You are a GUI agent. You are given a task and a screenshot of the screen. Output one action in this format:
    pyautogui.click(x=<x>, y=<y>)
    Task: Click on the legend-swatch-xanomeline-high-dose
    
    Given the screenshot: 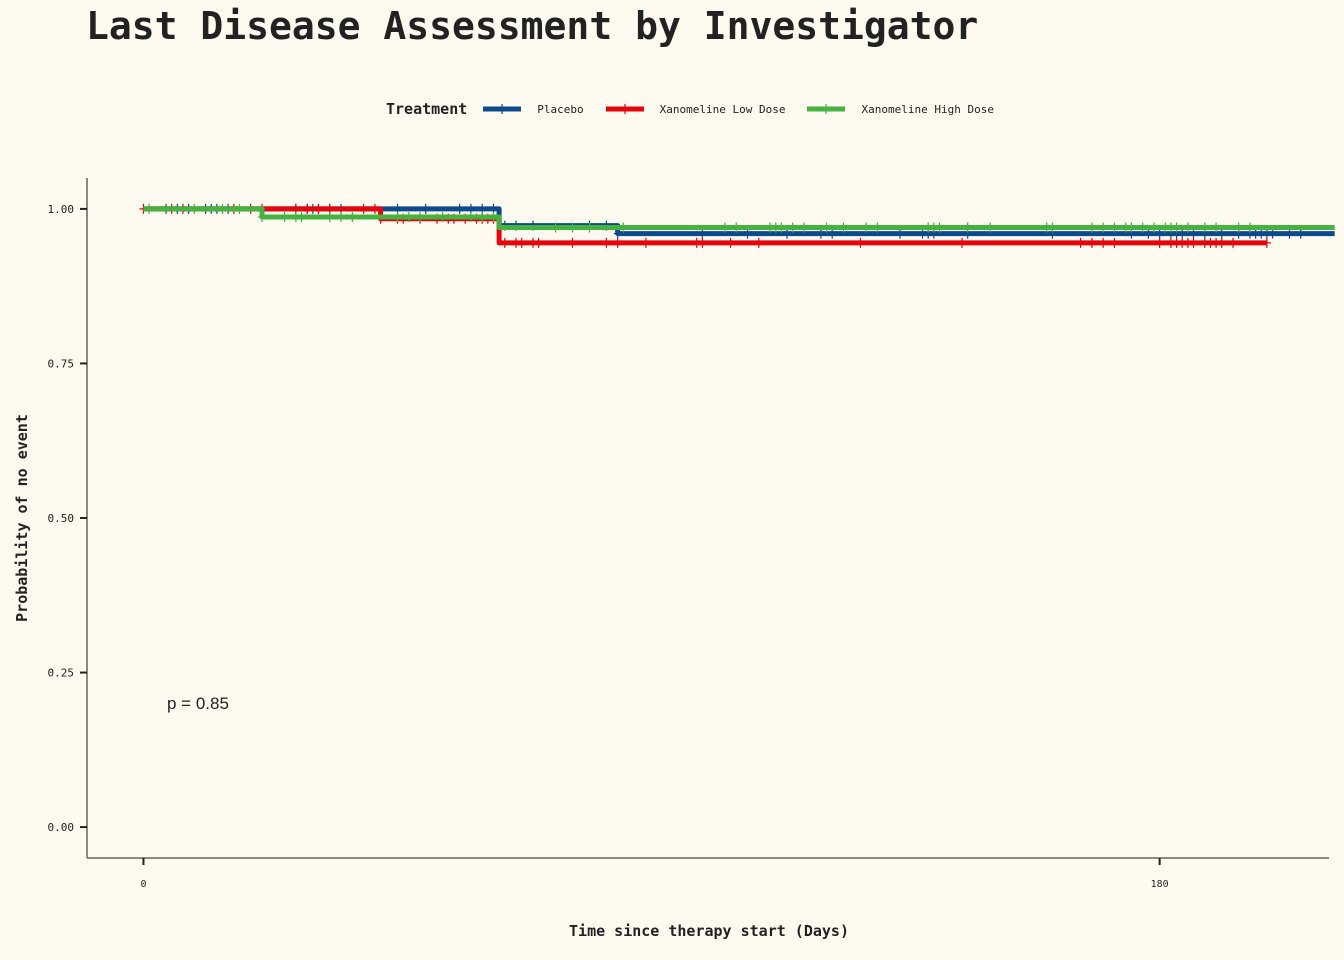 What is the action you would take?
    pyautogui.click(x=826, y=109)
    